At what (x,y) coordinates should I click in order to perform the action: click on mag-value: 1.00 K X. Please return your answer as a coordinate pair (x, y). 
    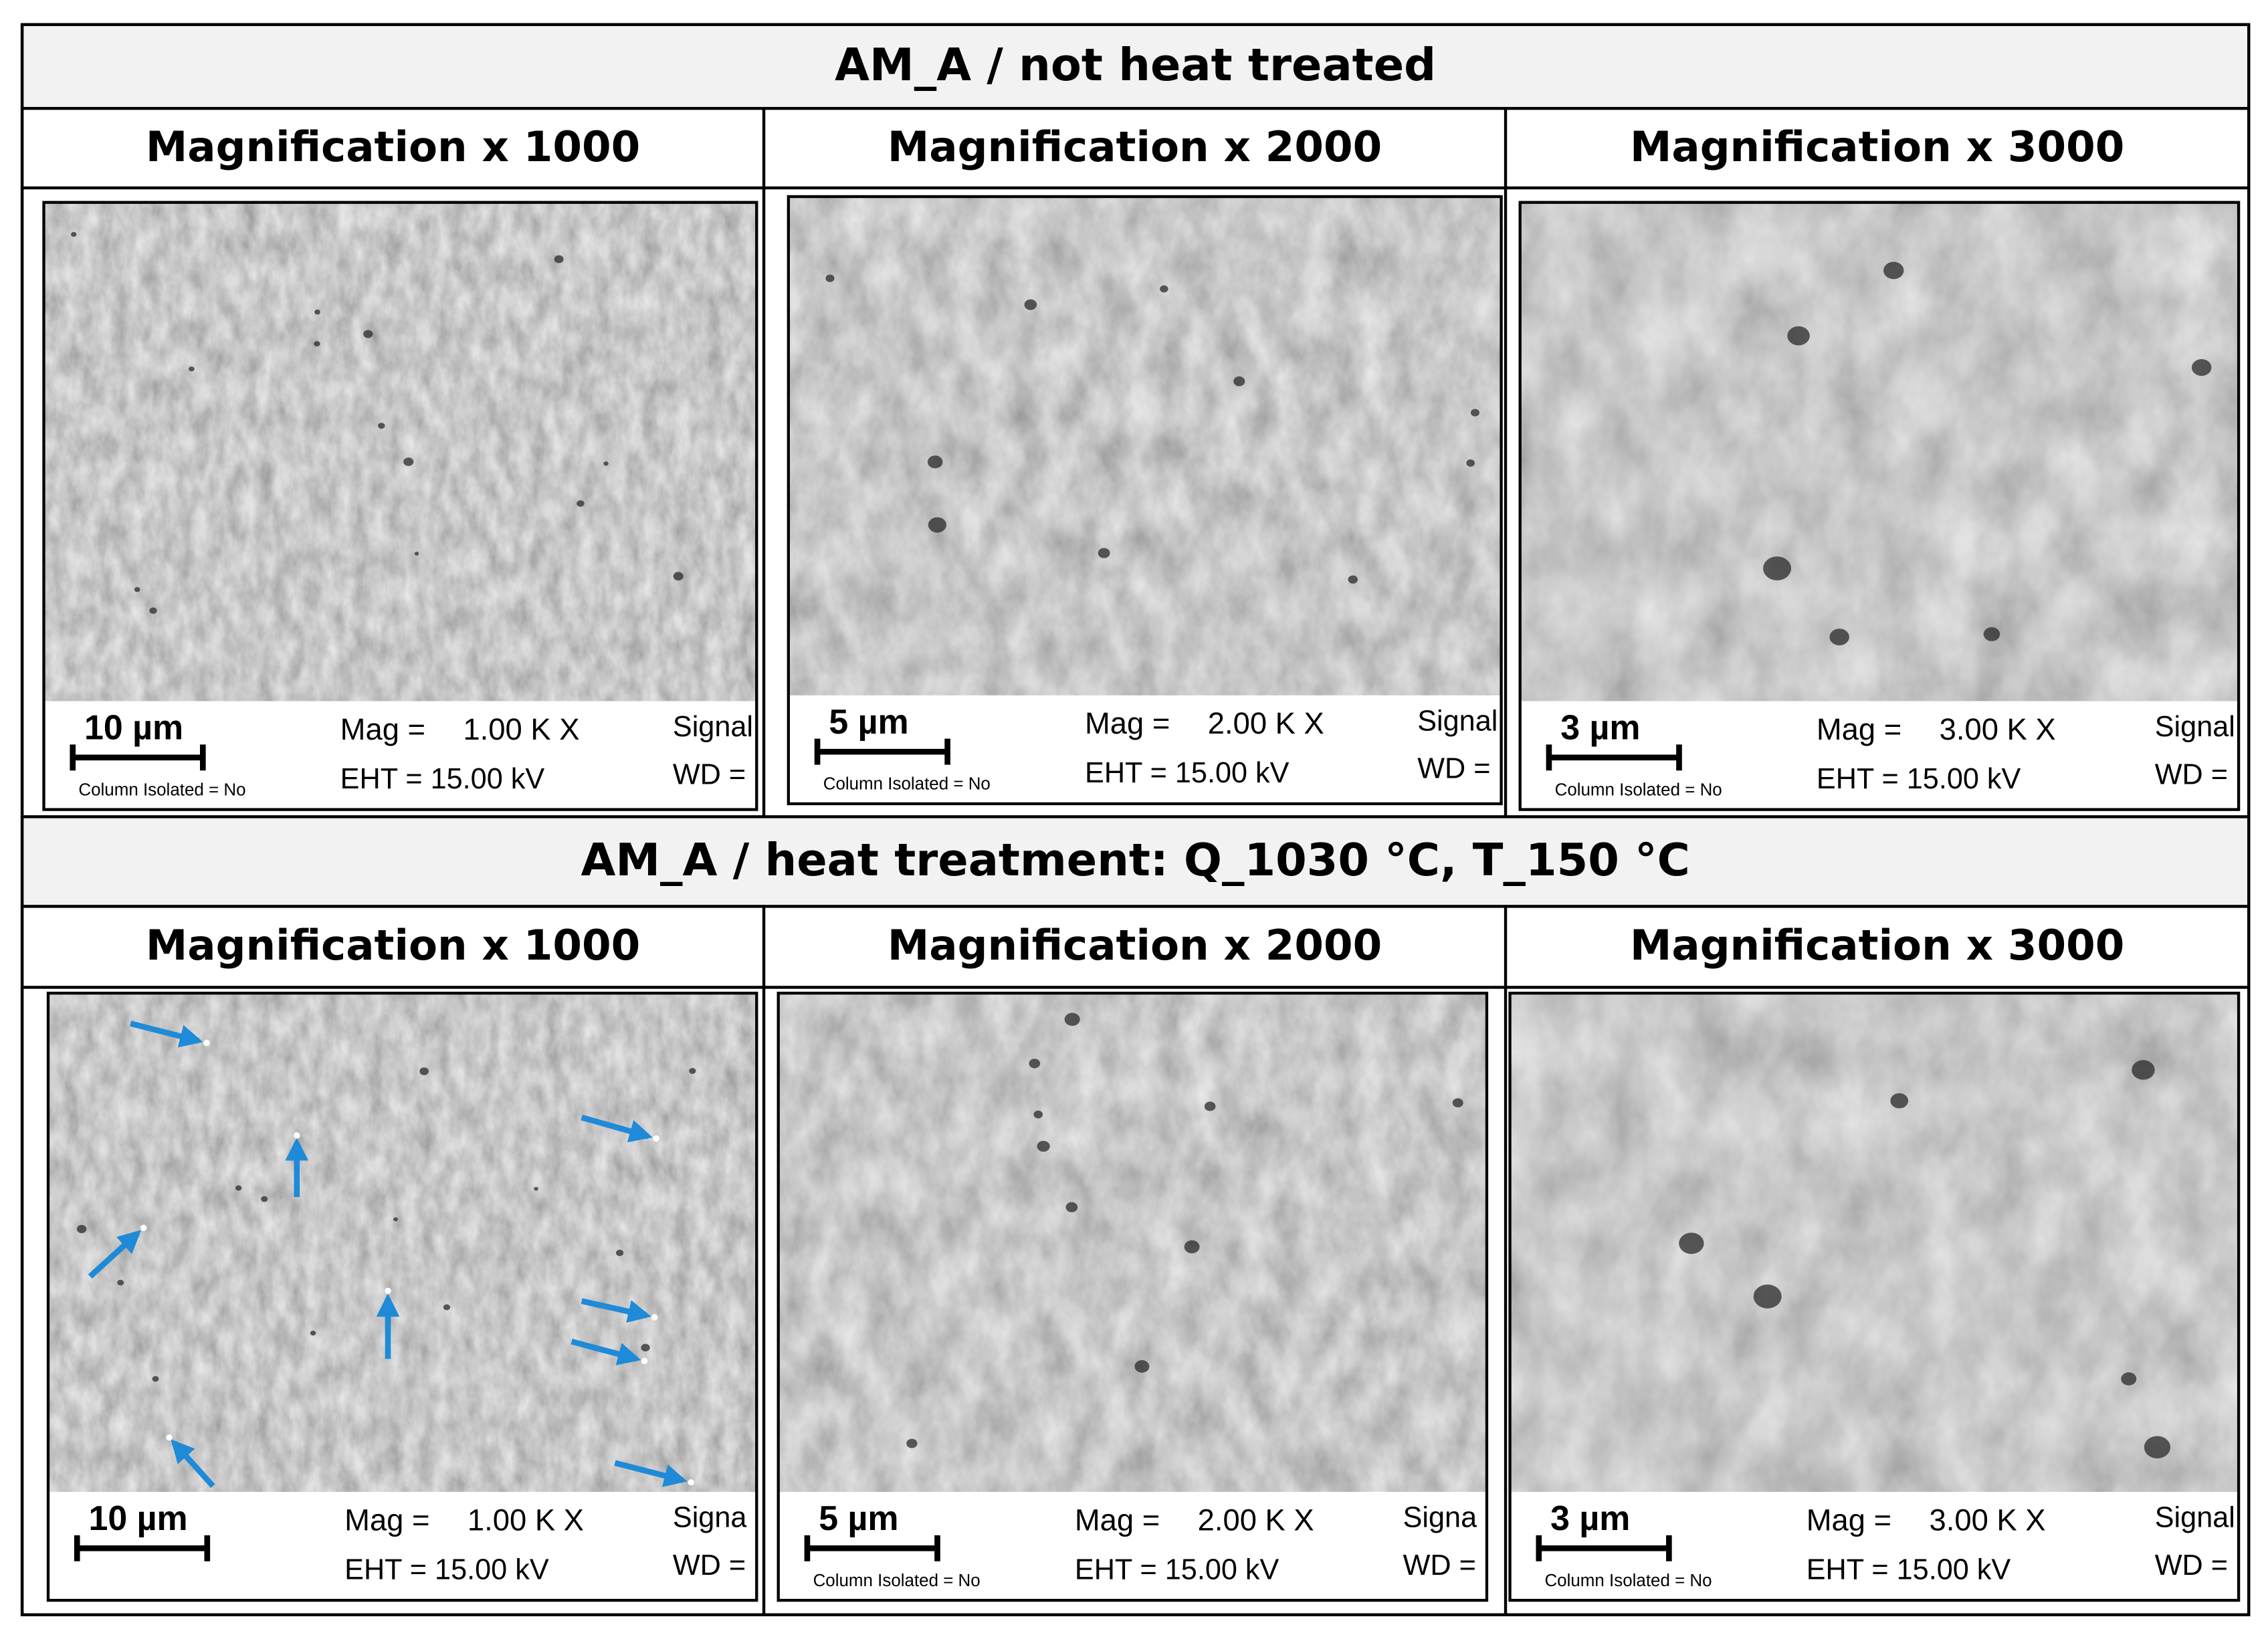
    Looking at the image, I should click on (526, 1520).